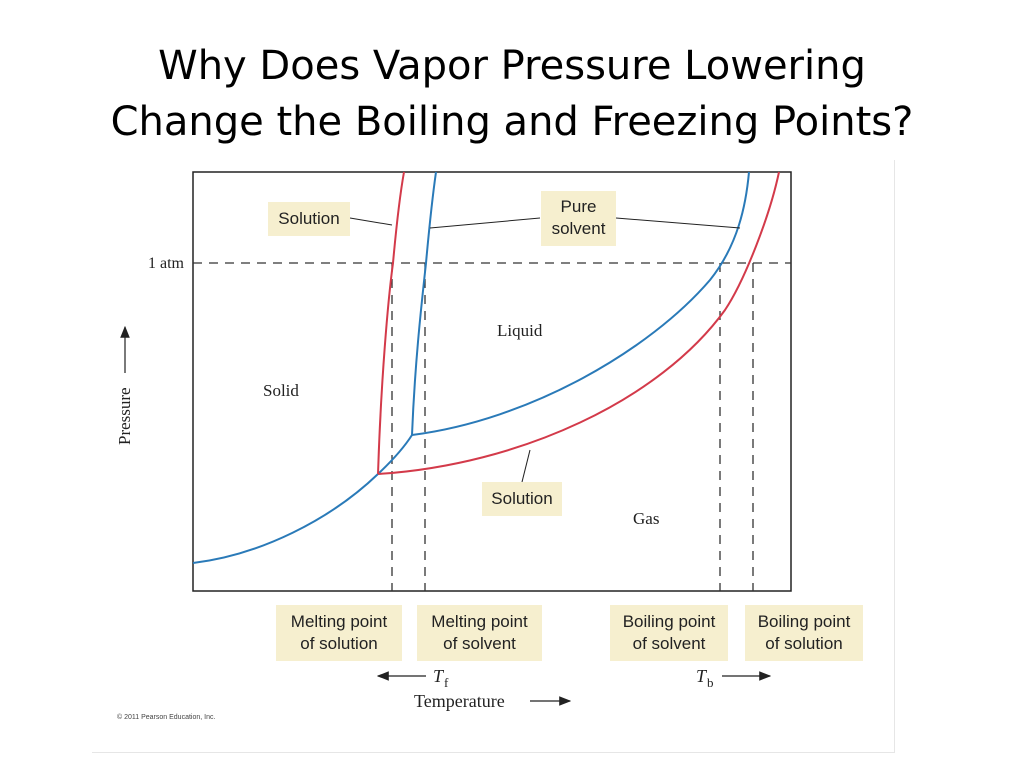 The image size is (1024, 768). Describe the element at coordinates (578, 228) in the screenshot. I see `callout-pure-solvent-line2: solvent` at that location.